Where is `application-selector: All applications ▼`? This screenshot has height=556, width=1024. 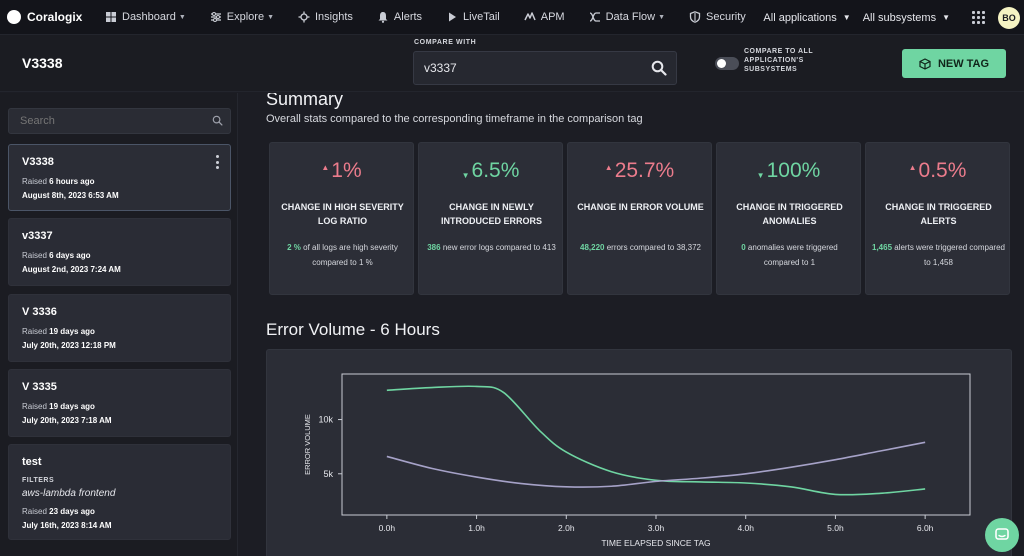
application-selector: All applications ▼ is located at coordinates (806, 18).